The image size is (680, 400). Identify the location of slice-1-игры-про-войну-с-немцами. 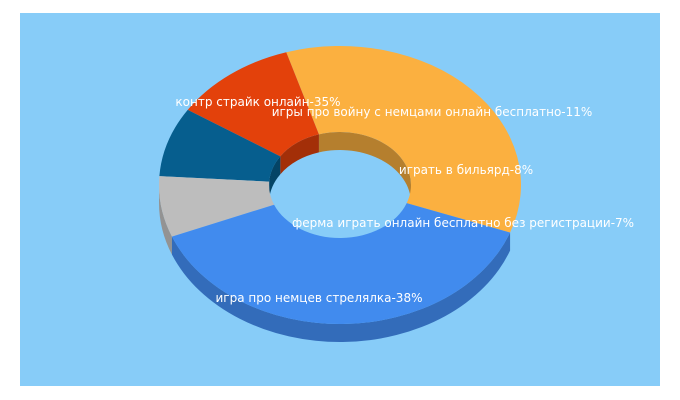
(253, 104).